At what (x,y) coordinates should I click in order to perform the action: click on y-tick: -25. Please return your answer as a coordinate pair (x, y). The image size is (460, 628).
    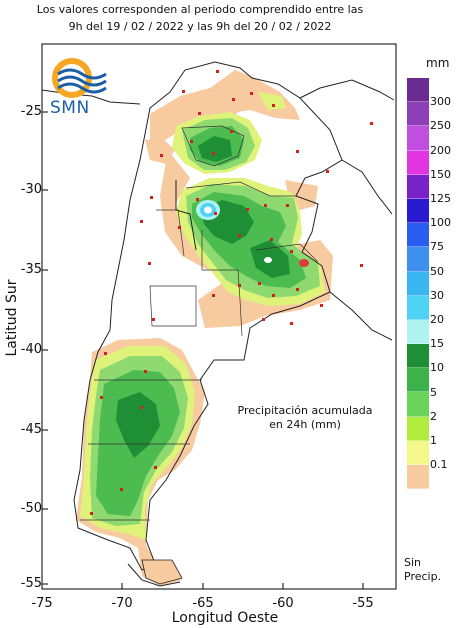
    Looking at the image, I should click on (31, 111).